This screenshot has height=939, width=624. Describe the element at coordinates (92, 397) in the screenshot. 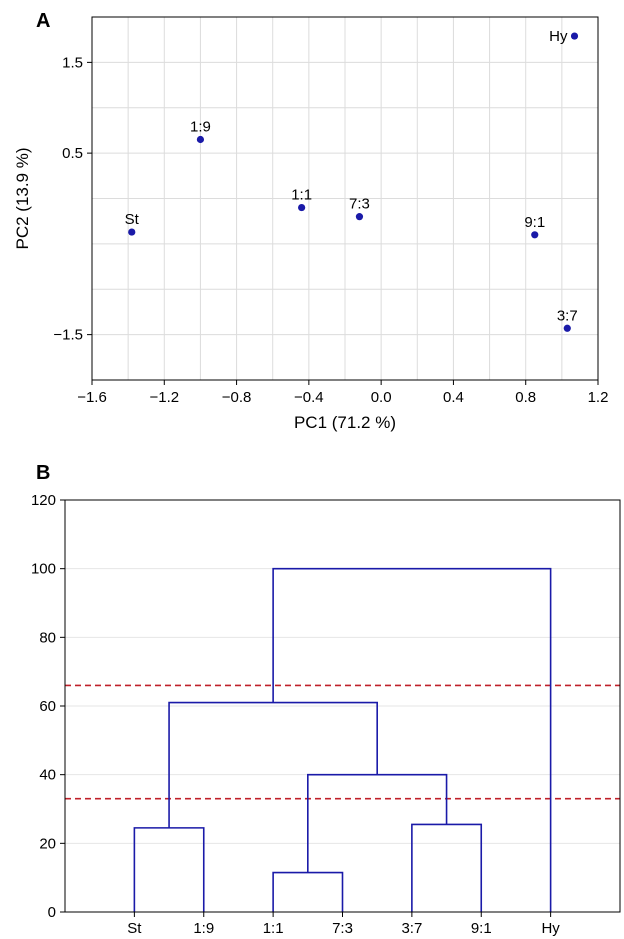

I see `pca-x-tick-label: −1.6` at that location.